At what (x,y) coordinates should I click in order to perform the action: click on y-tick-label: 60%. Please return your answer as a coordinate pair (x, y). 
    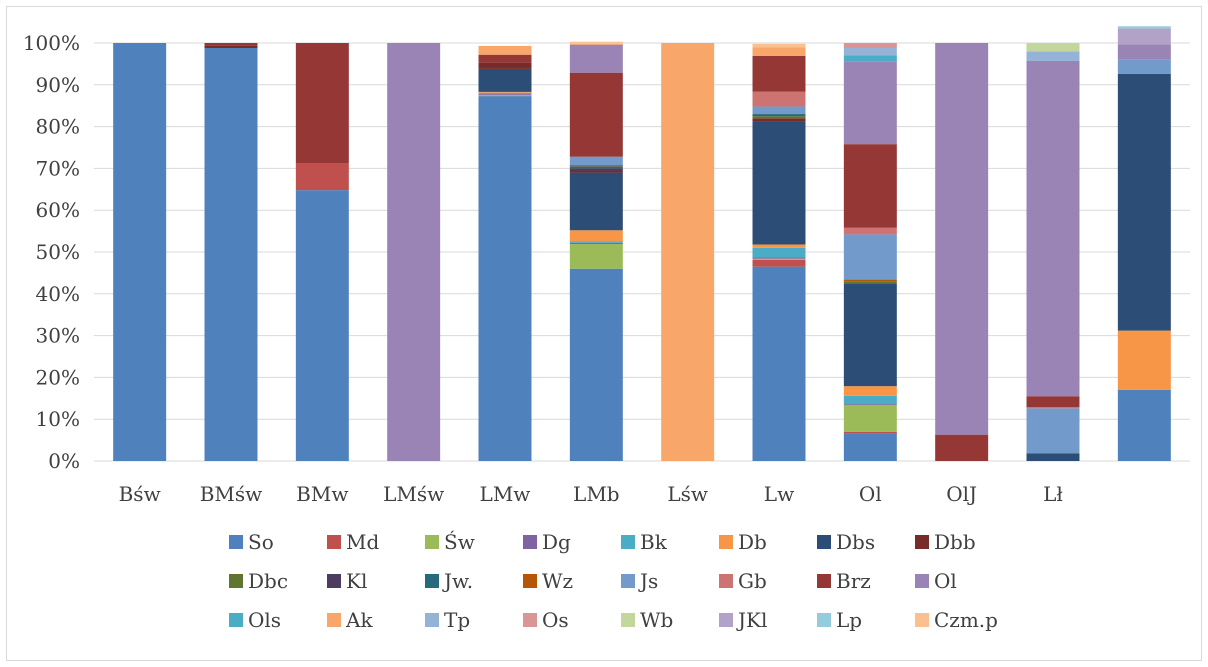
    Looking at the image, I should click on (58, 210).